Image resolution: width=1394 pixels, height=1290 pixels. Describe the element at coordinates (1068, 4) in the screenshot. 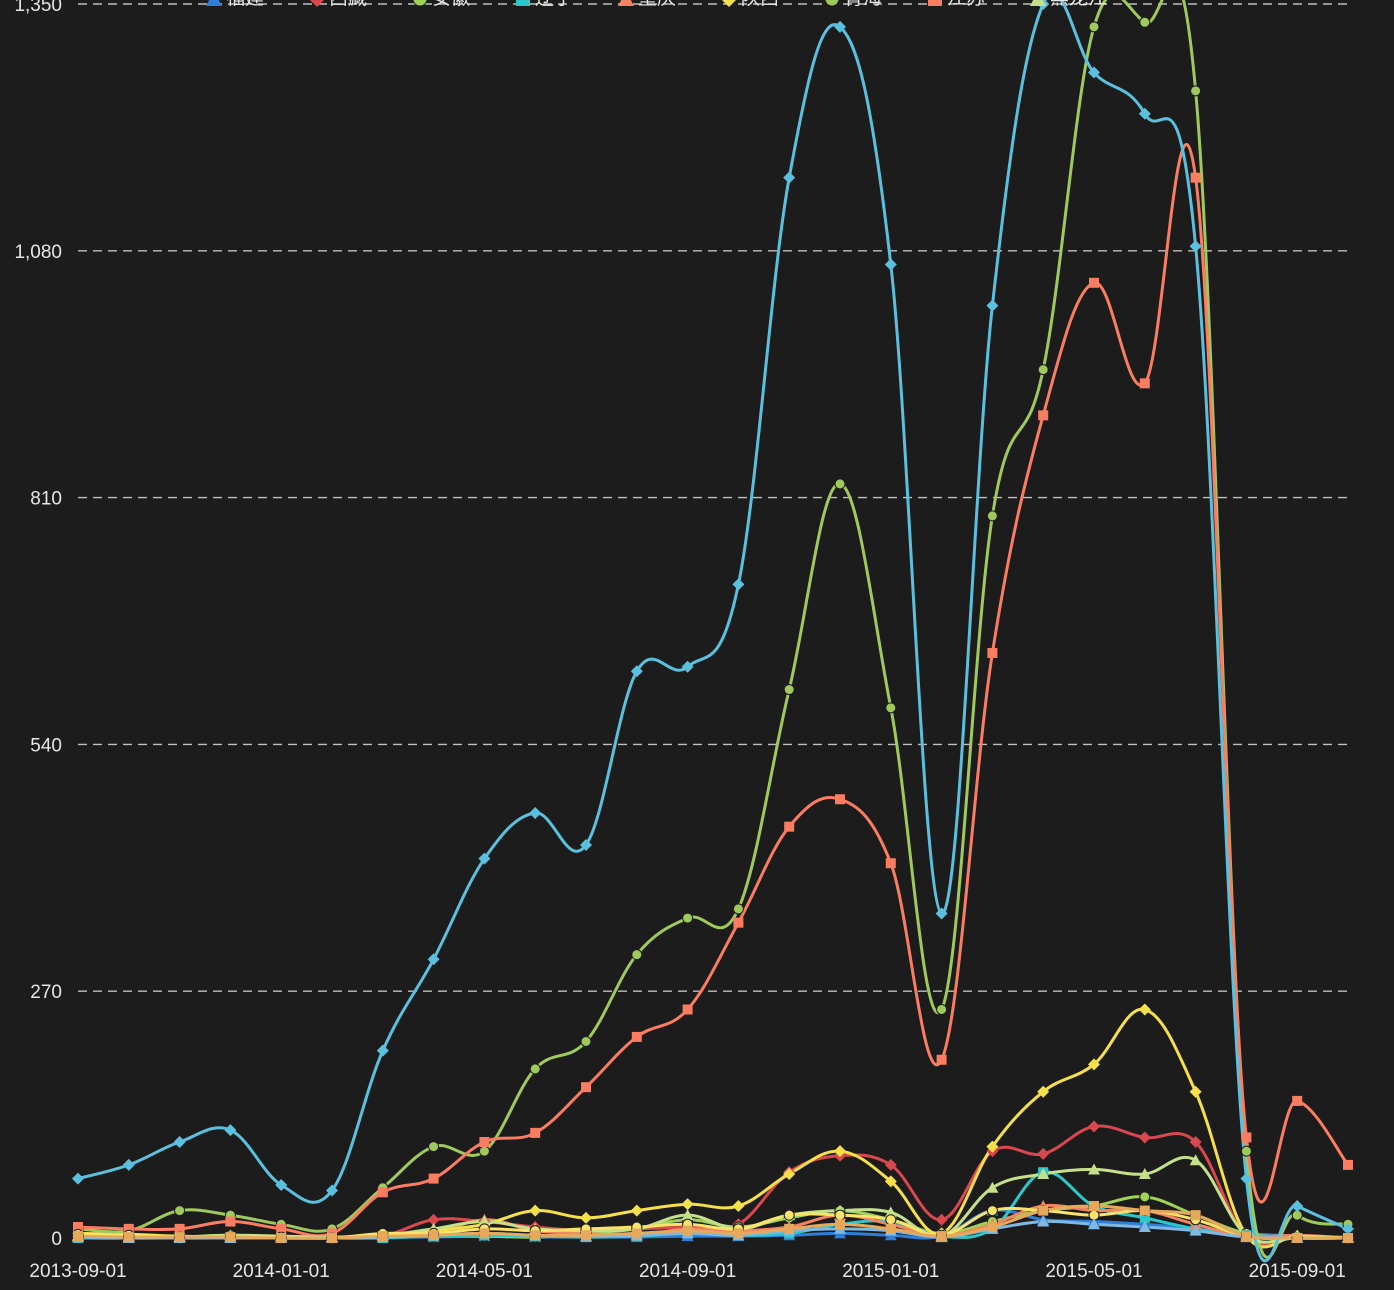

I see `legend-item: 黑龙江` at that location.